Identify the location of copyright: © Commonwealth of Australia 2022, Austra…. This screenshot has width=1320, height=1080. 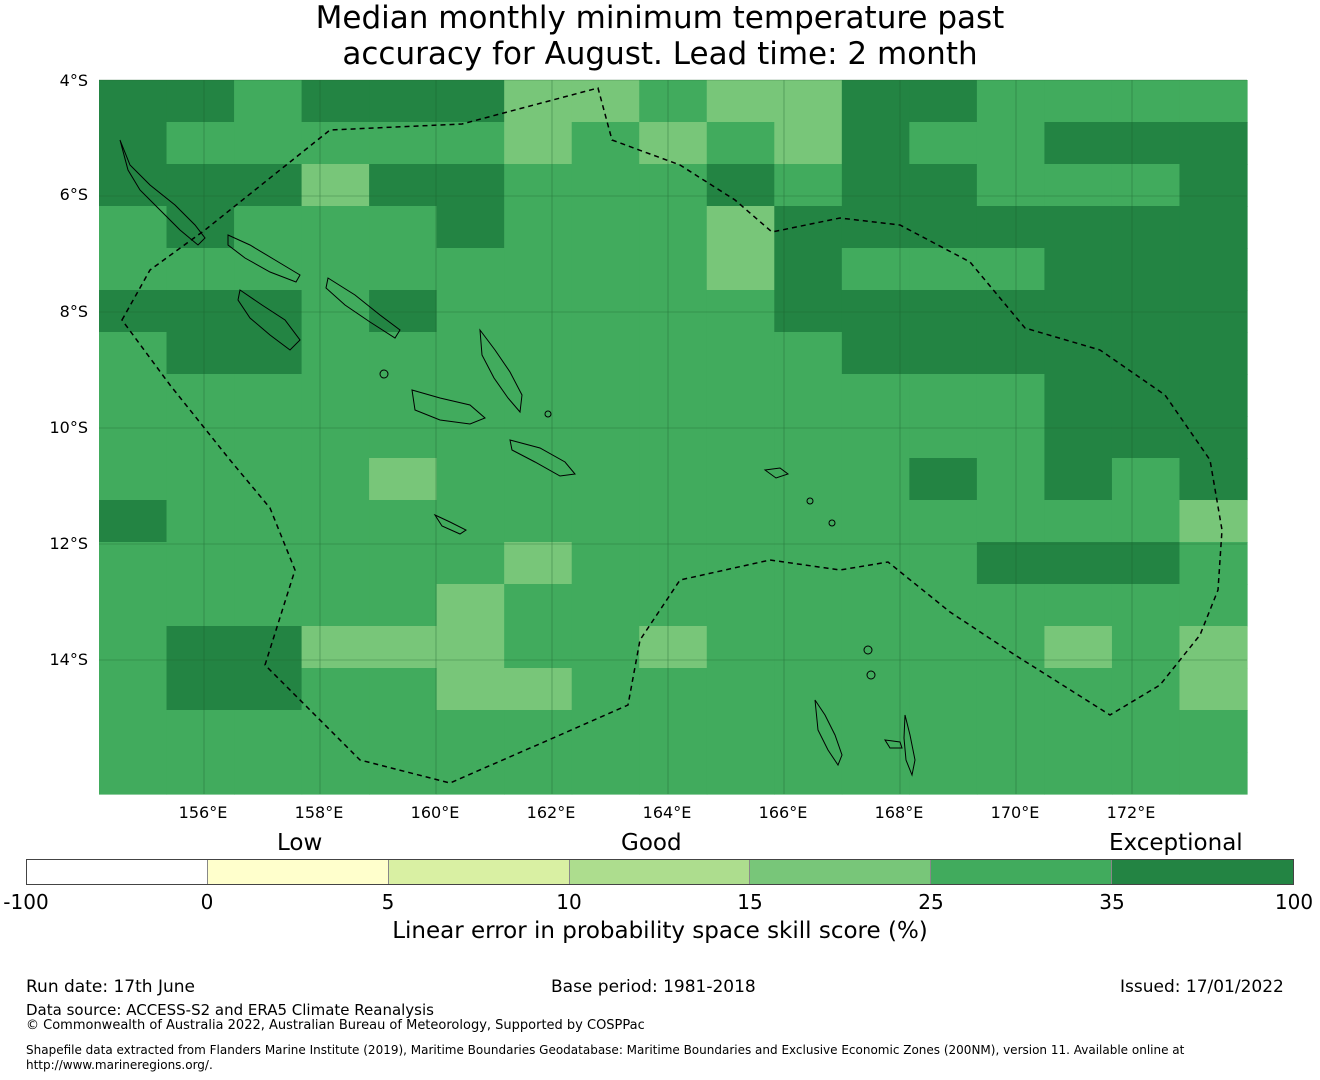
(335, 1025).